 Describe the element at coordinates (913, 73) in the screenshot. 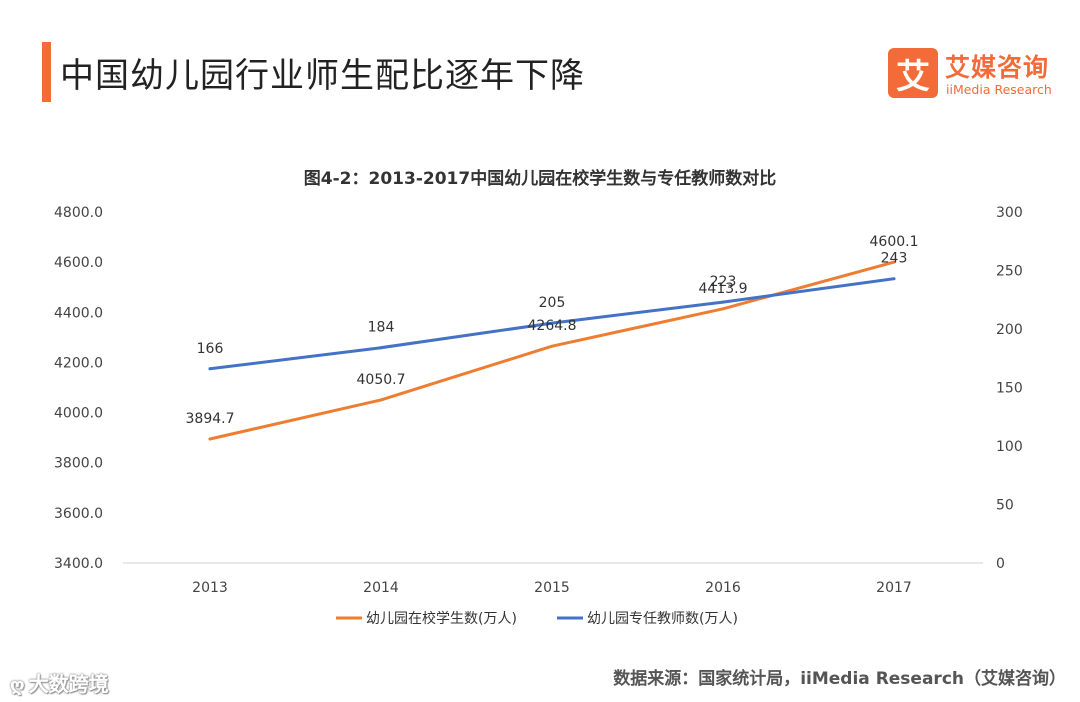

I see `logo-mark-icon: 艾` at that location.